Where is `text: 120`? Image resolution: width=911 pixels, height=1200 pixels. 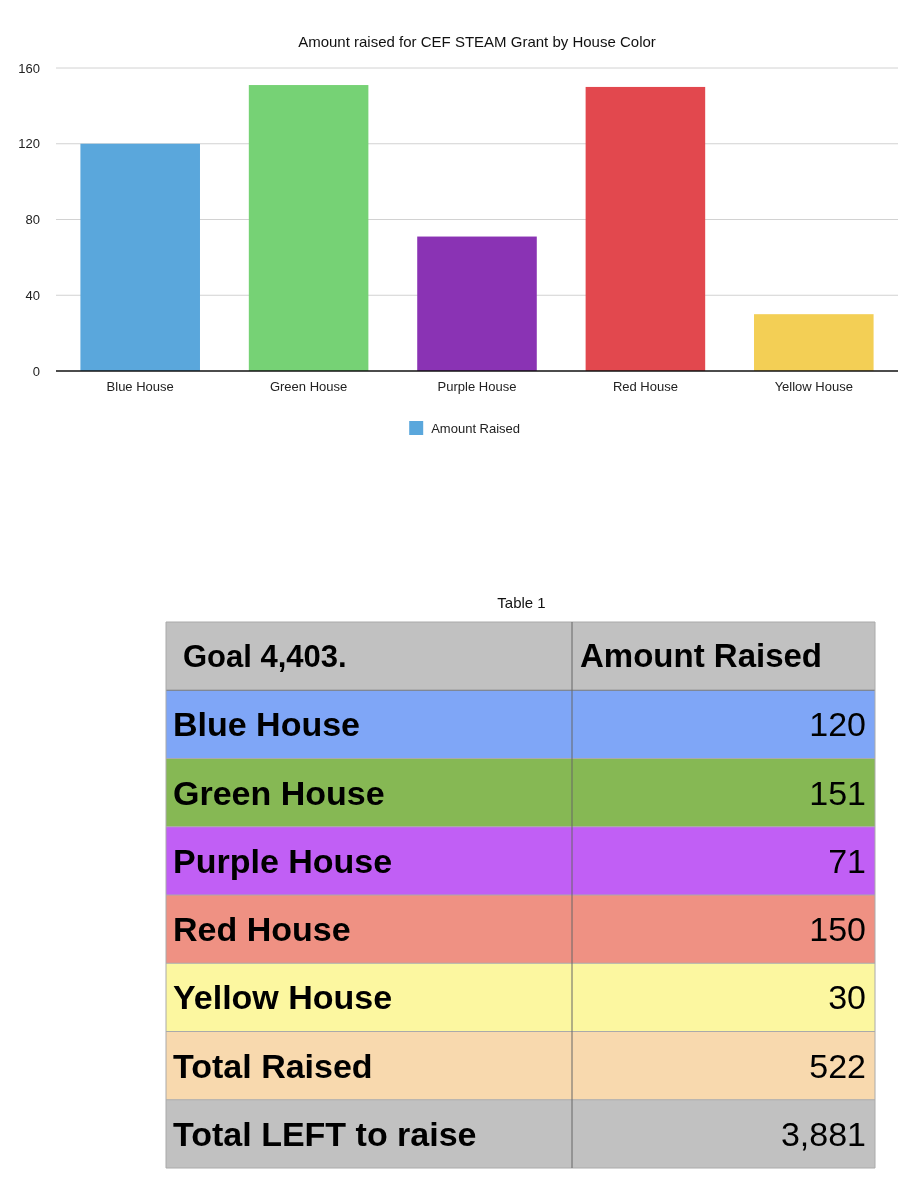 text: 120 is located at coordinates (837, 724).